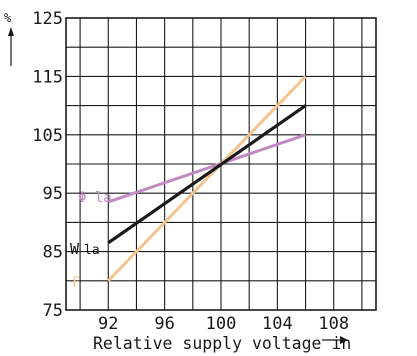 Image resolution: width=417 pixels, height=356 pixels. I want to click on y-tick-105: 105, so click(47, 136).